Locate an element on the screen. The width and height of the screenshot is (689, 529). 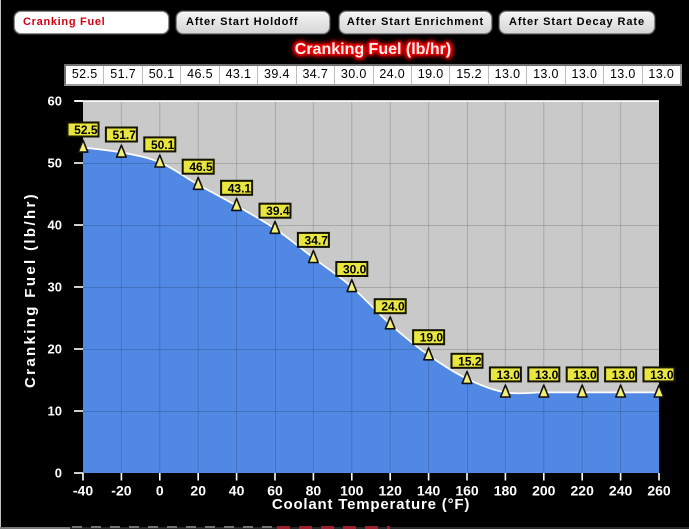
svg-text: 46.5 is located at coordinates (201, 167).